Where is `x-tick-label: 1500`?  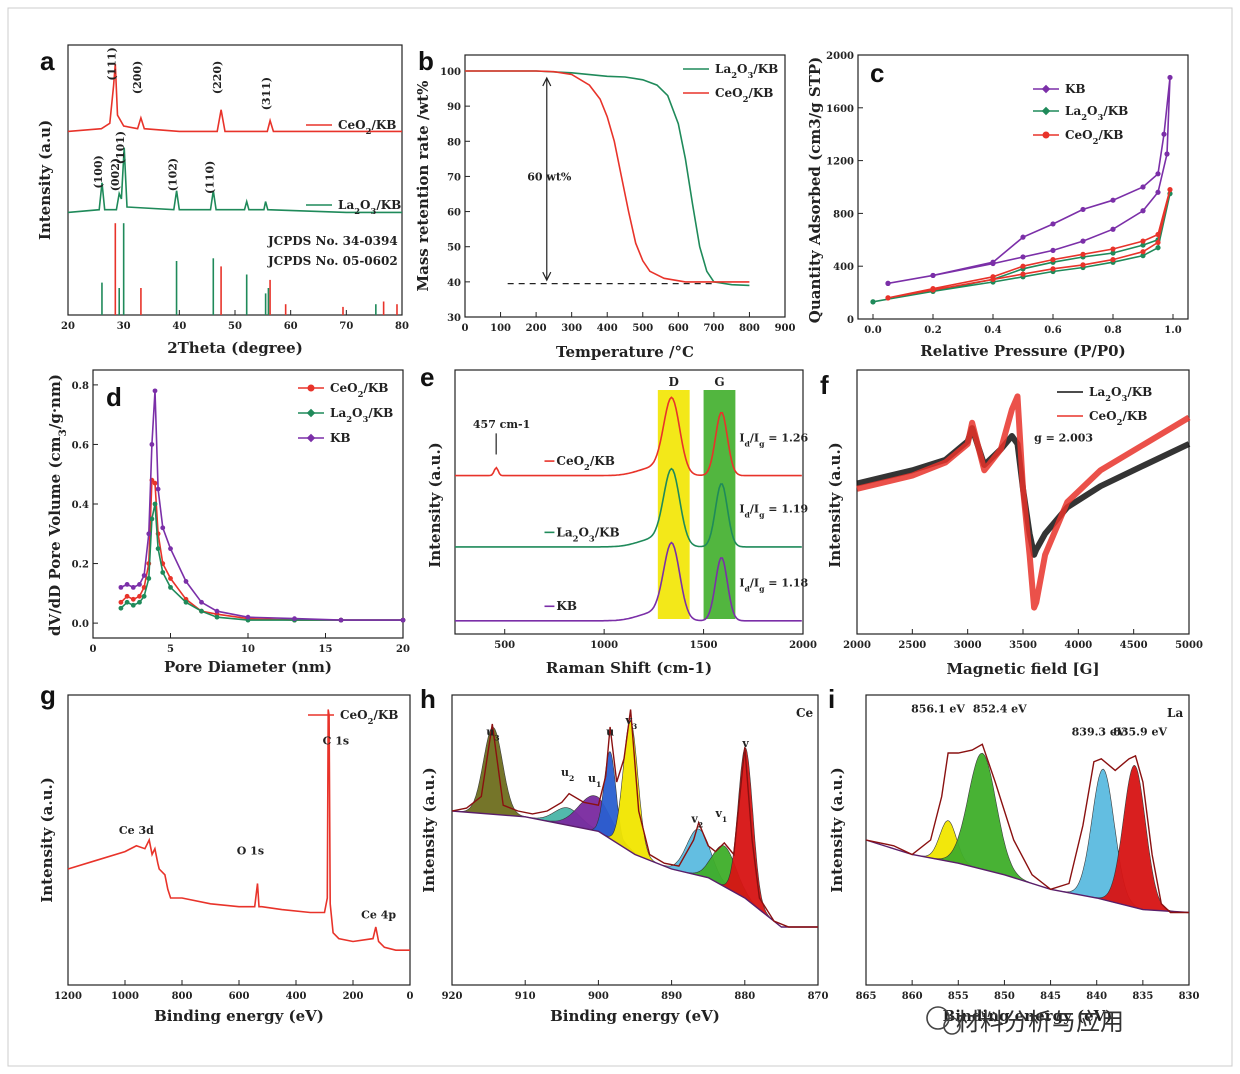
x-tick-label: 1500 is located at coordinates (704, 645).